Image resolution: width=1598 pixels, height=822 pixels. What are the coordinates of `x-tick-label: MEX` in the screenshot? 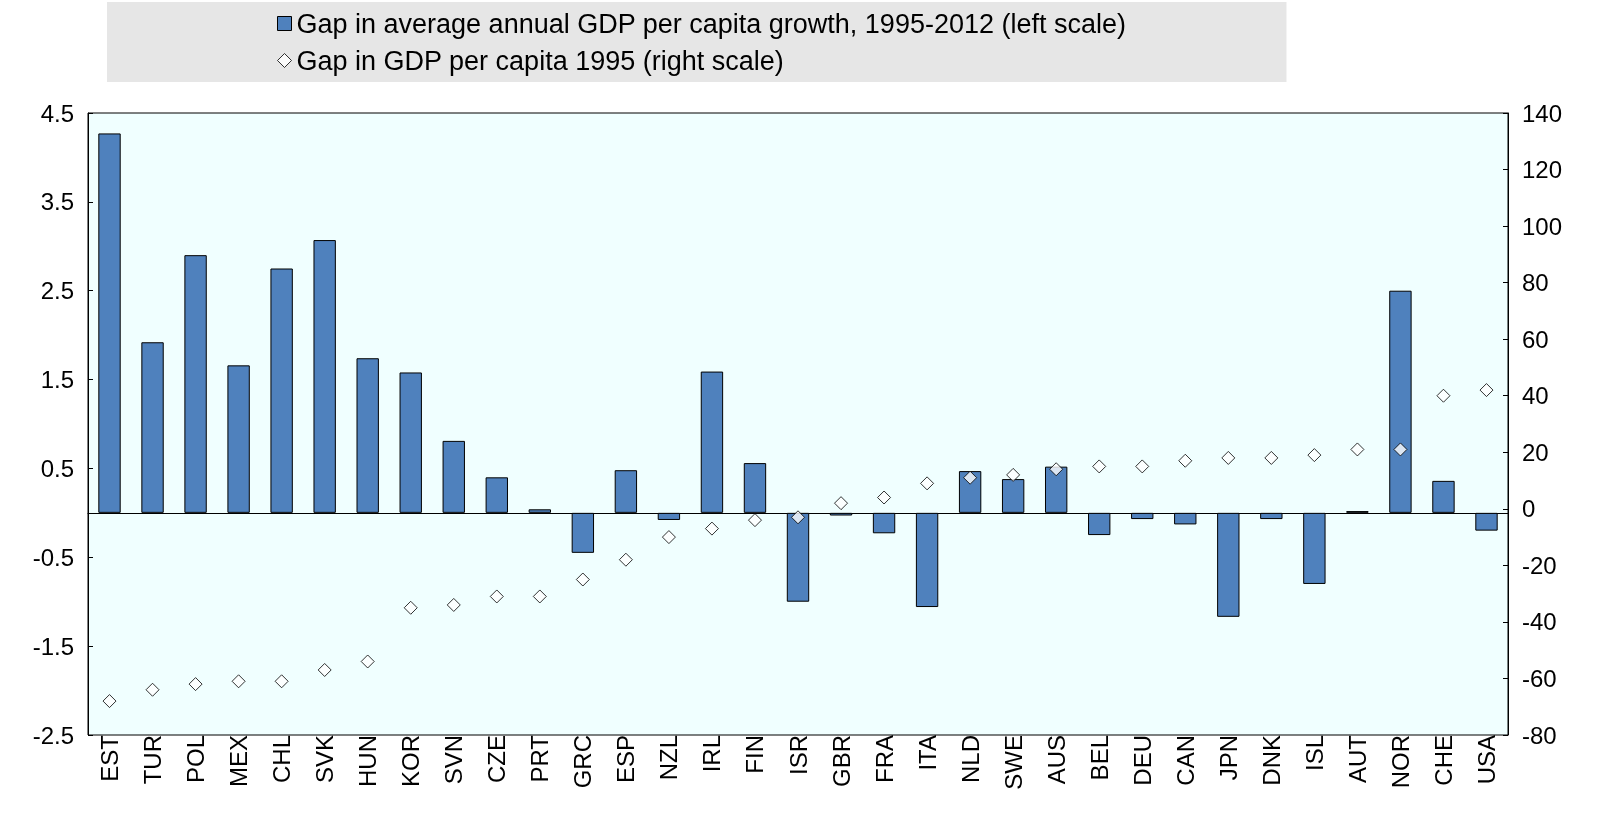 It's located at (239, 761).